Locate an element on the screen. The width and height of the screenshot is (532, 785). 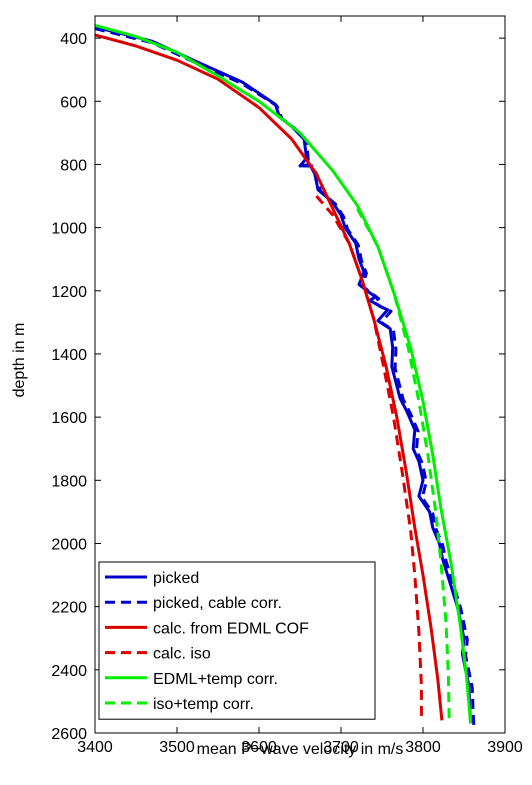
y-tick-label: 1800 is located at coordinates (69, 481).